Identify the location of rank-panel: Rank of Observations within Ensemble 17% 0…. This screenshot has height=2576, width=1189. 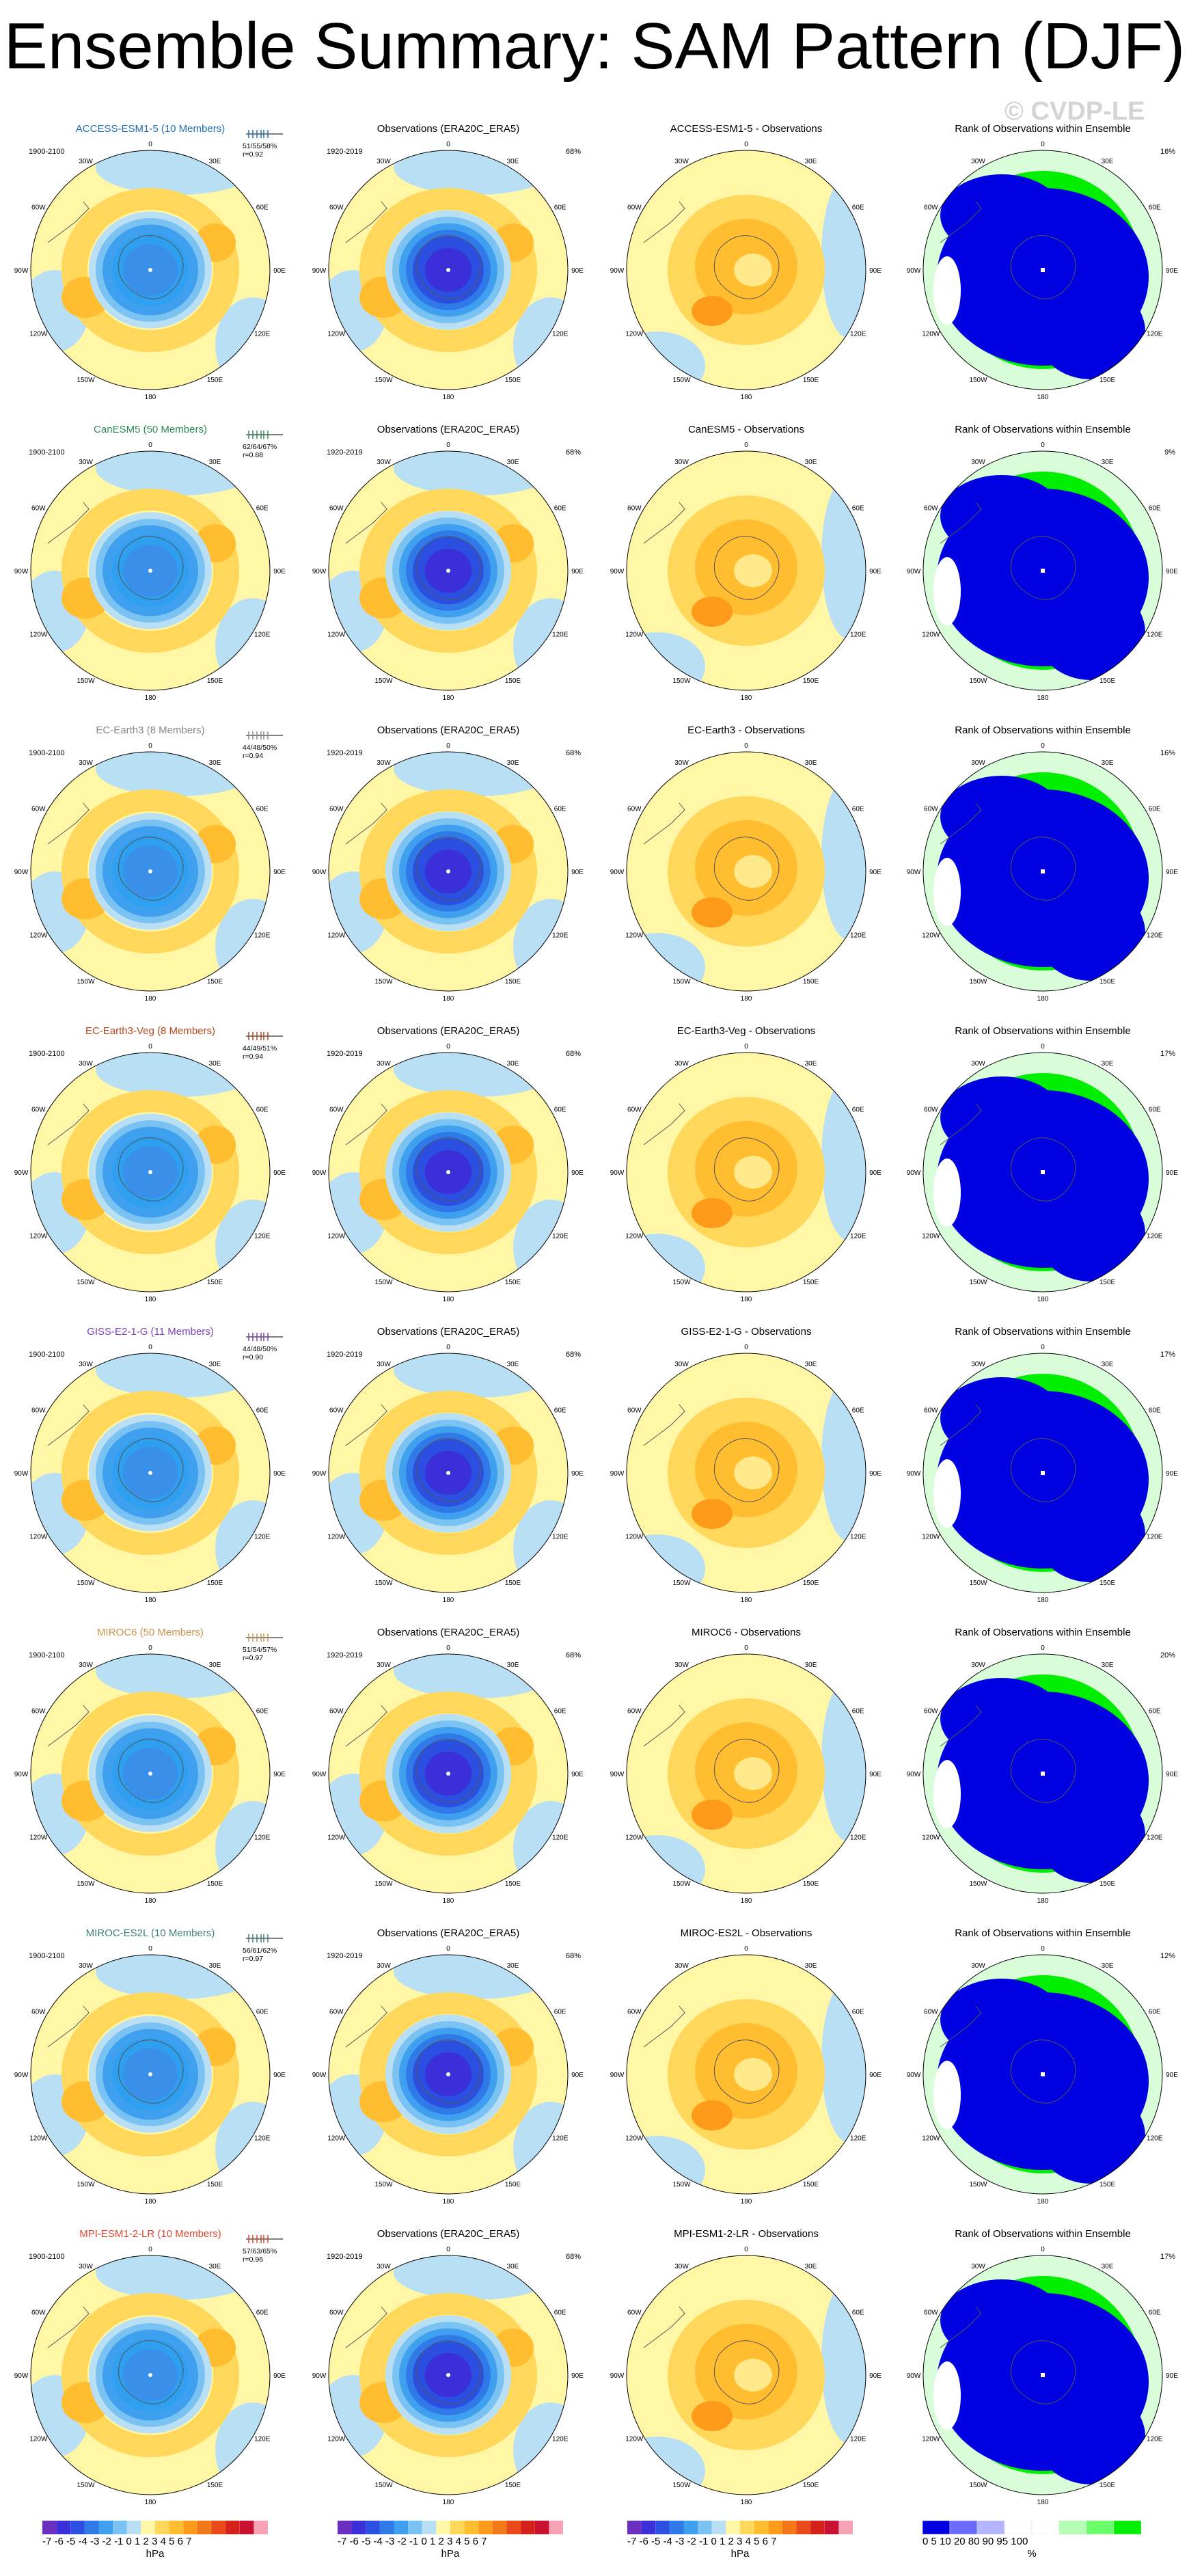
(1042, 2379).